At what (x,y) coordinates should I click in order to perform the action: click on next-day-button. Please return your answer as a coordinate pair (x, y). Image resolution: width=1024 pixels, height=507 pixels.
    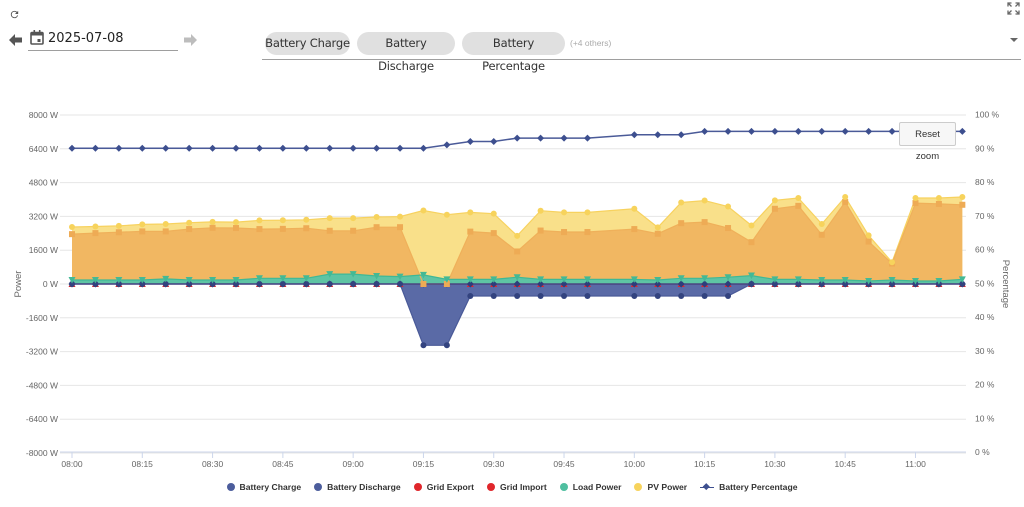
    Looking at the image, I should click on (190, 39).